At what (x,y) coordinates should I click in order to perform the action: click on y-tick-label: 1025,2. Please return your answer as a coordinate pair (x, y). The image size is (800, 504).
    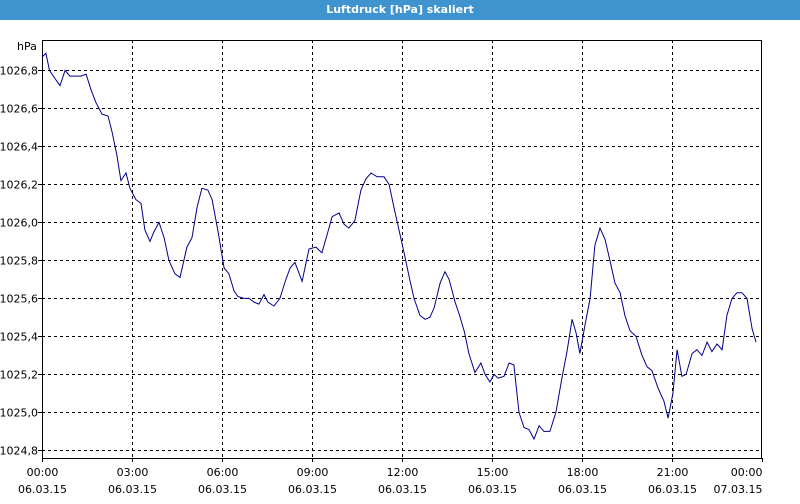
    Looking at the image, I should click on (19, 375).